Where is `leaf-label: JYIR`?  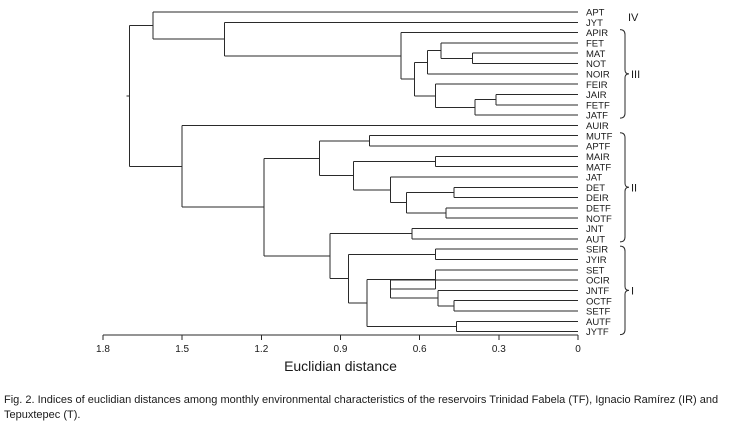 leaf-label: JYIR is located at coordinates (596, 260).